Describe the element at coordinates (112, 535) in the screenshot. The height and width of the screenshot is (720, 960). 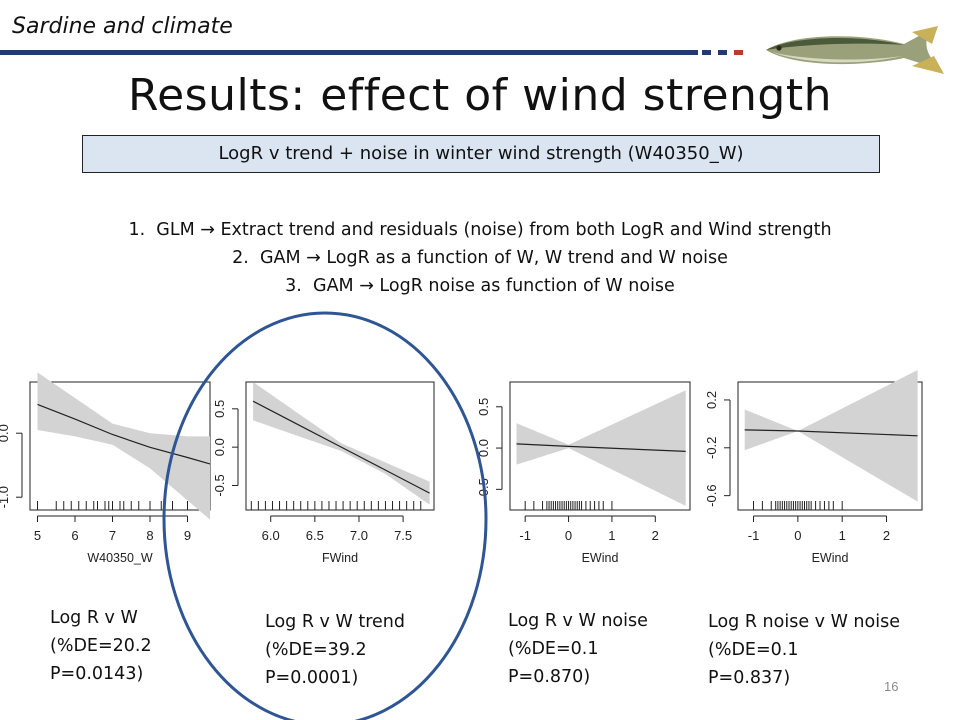
I see `x-tick-label: 7` at that location.